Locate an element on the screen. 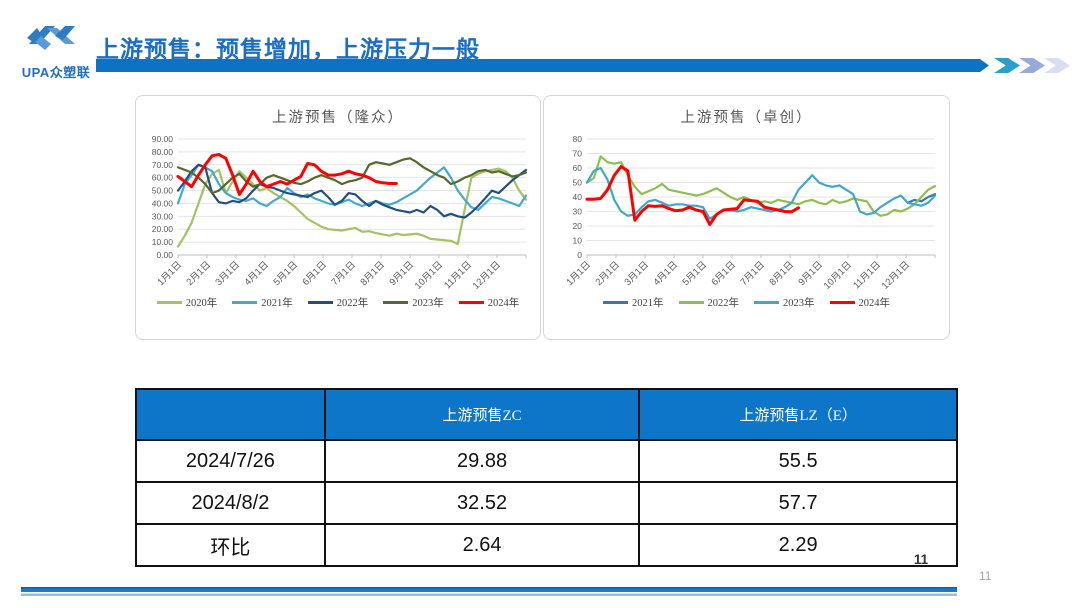 This screenshot has width=1080, height=608. table-cell: 环比 is located at coordinates (230, 545).